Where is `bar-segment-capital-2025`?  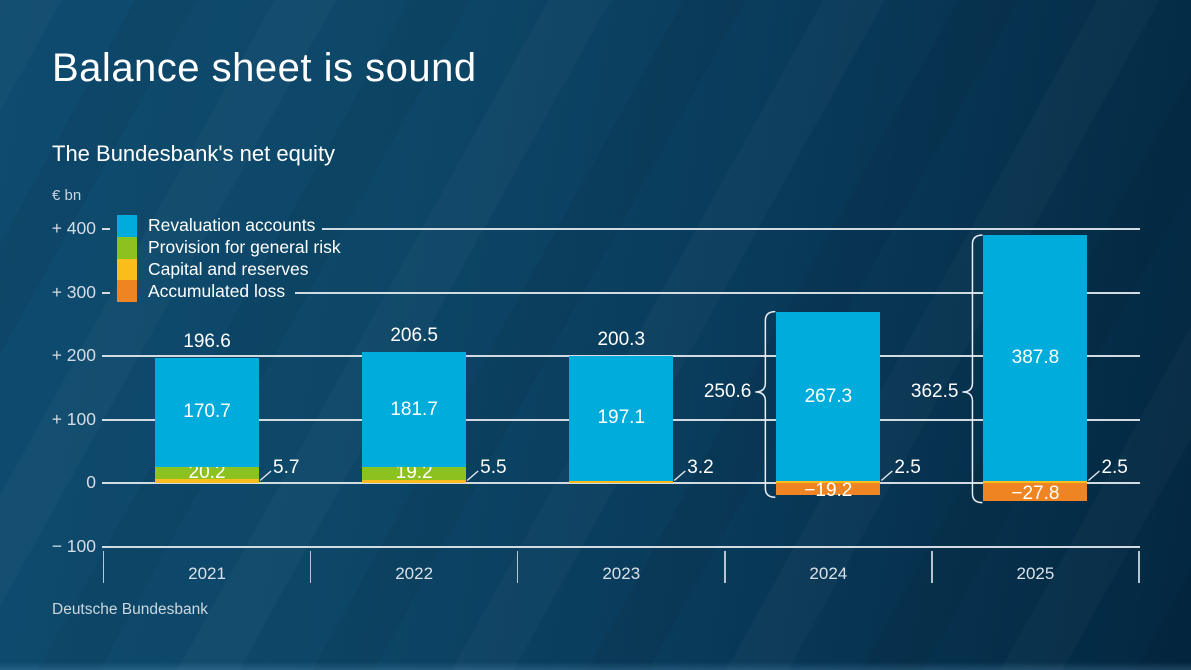
bar-segment-capital-2025 is located at coordinates (1035, 482).